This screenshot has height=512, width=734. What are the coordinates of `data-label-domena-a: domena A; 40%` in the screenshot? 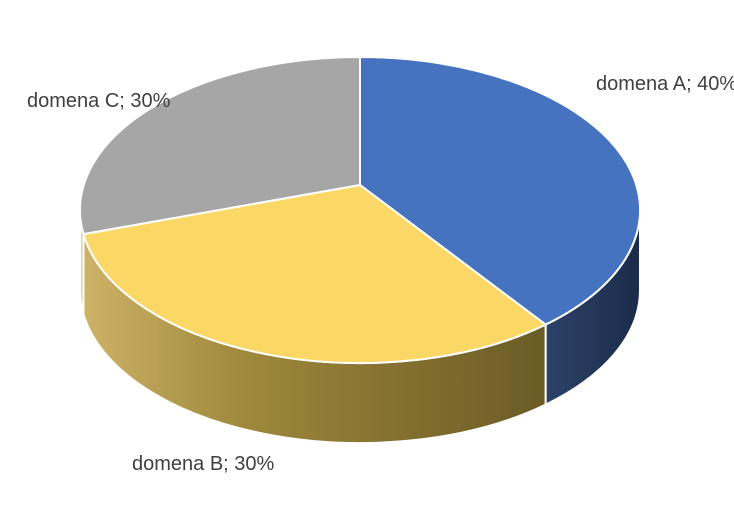 It's located at (665, 84).